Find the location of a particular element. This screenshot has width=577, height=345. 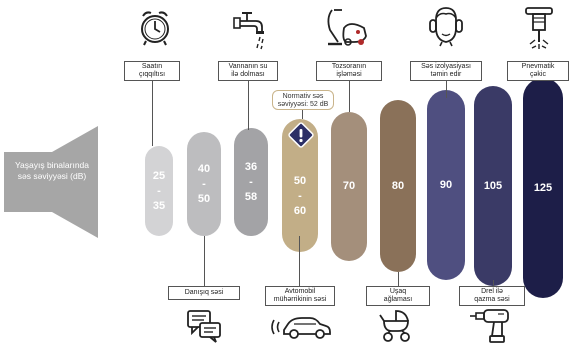

label-vacuum: Tozsoranın işləməsi is located at coordinates (349, 71).